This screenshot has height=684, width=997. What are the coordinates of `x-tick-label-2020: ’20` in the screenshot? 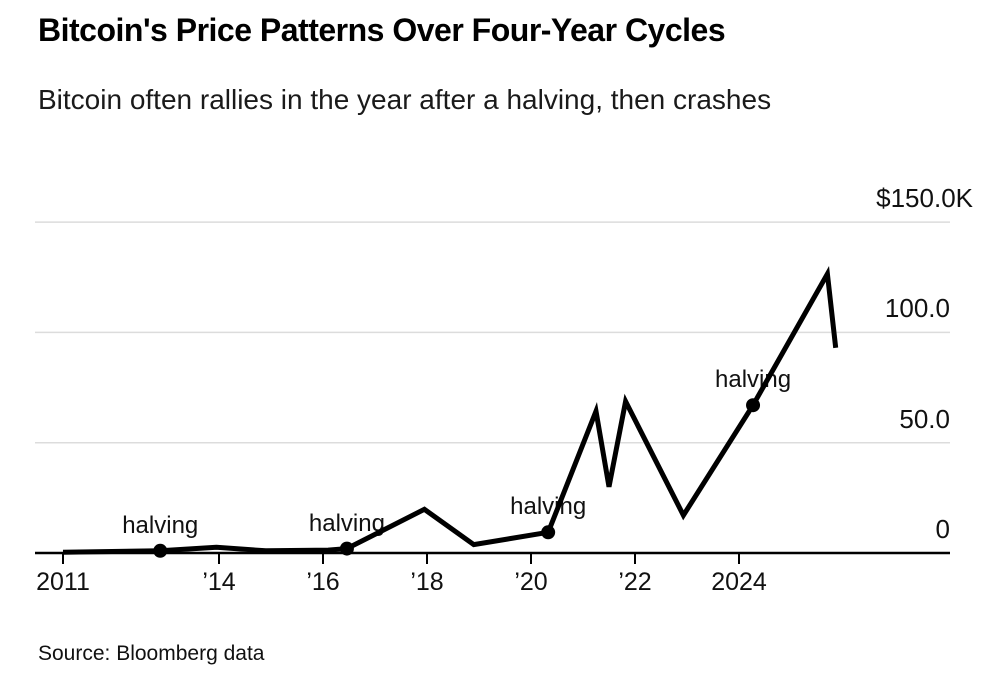 It's located at (531, 582).